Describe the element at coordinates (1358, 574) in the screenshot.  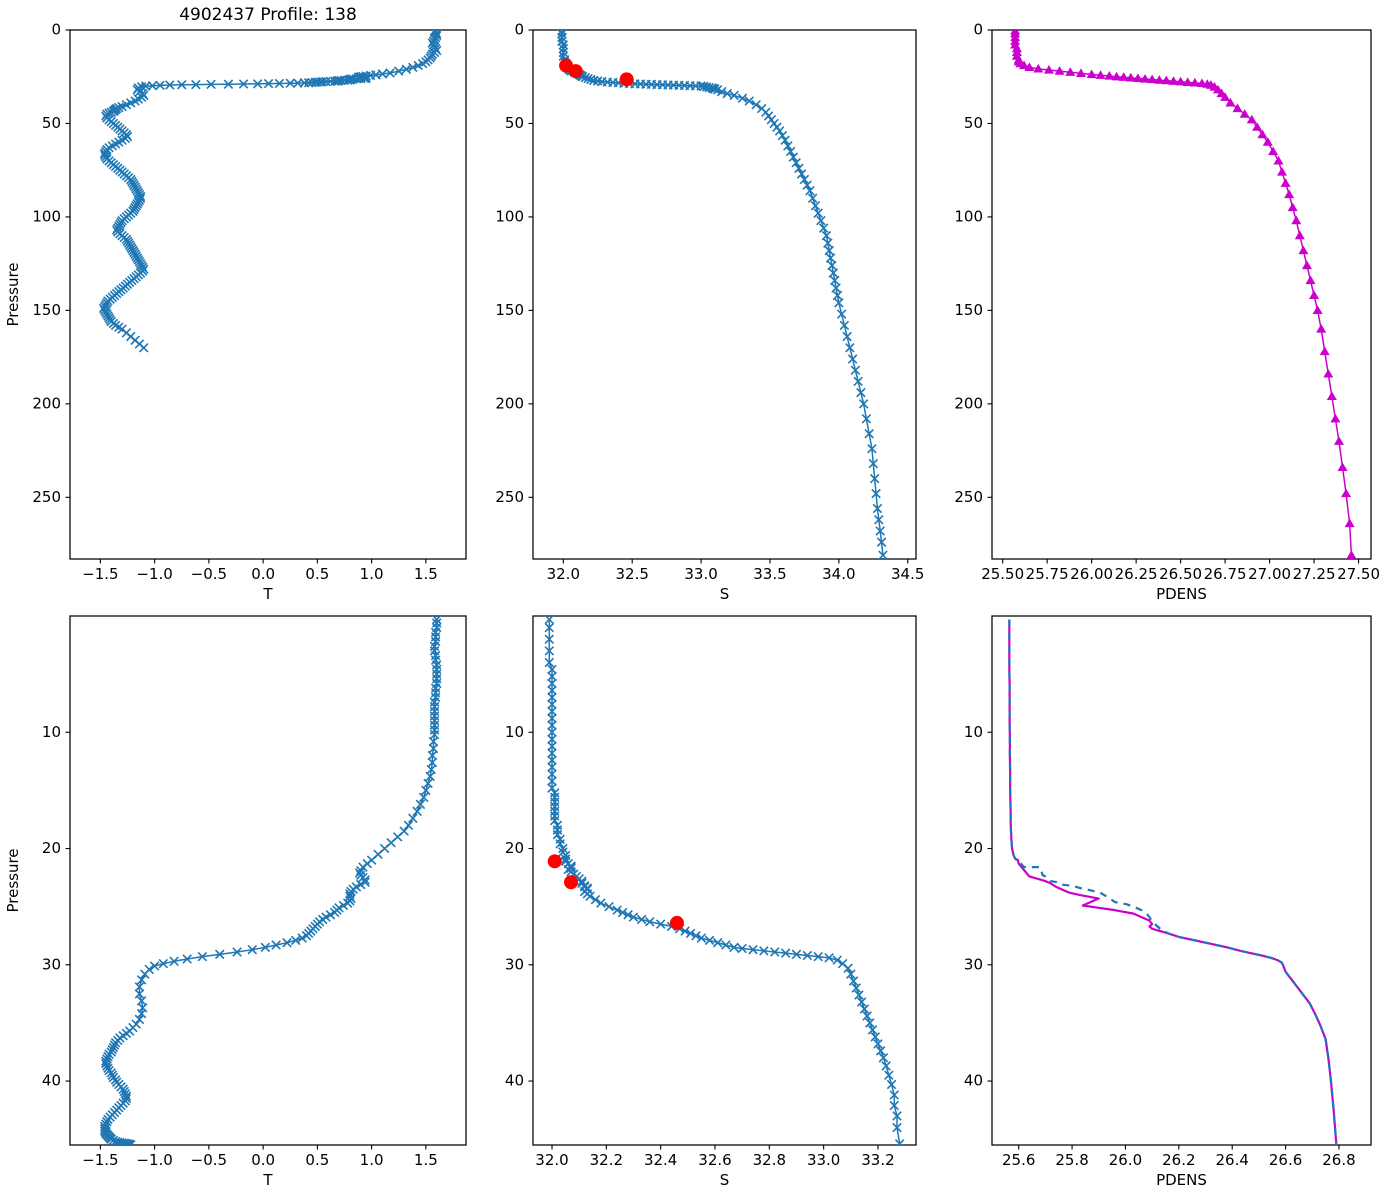
I see `x-tick-label: 27.50` at that location.